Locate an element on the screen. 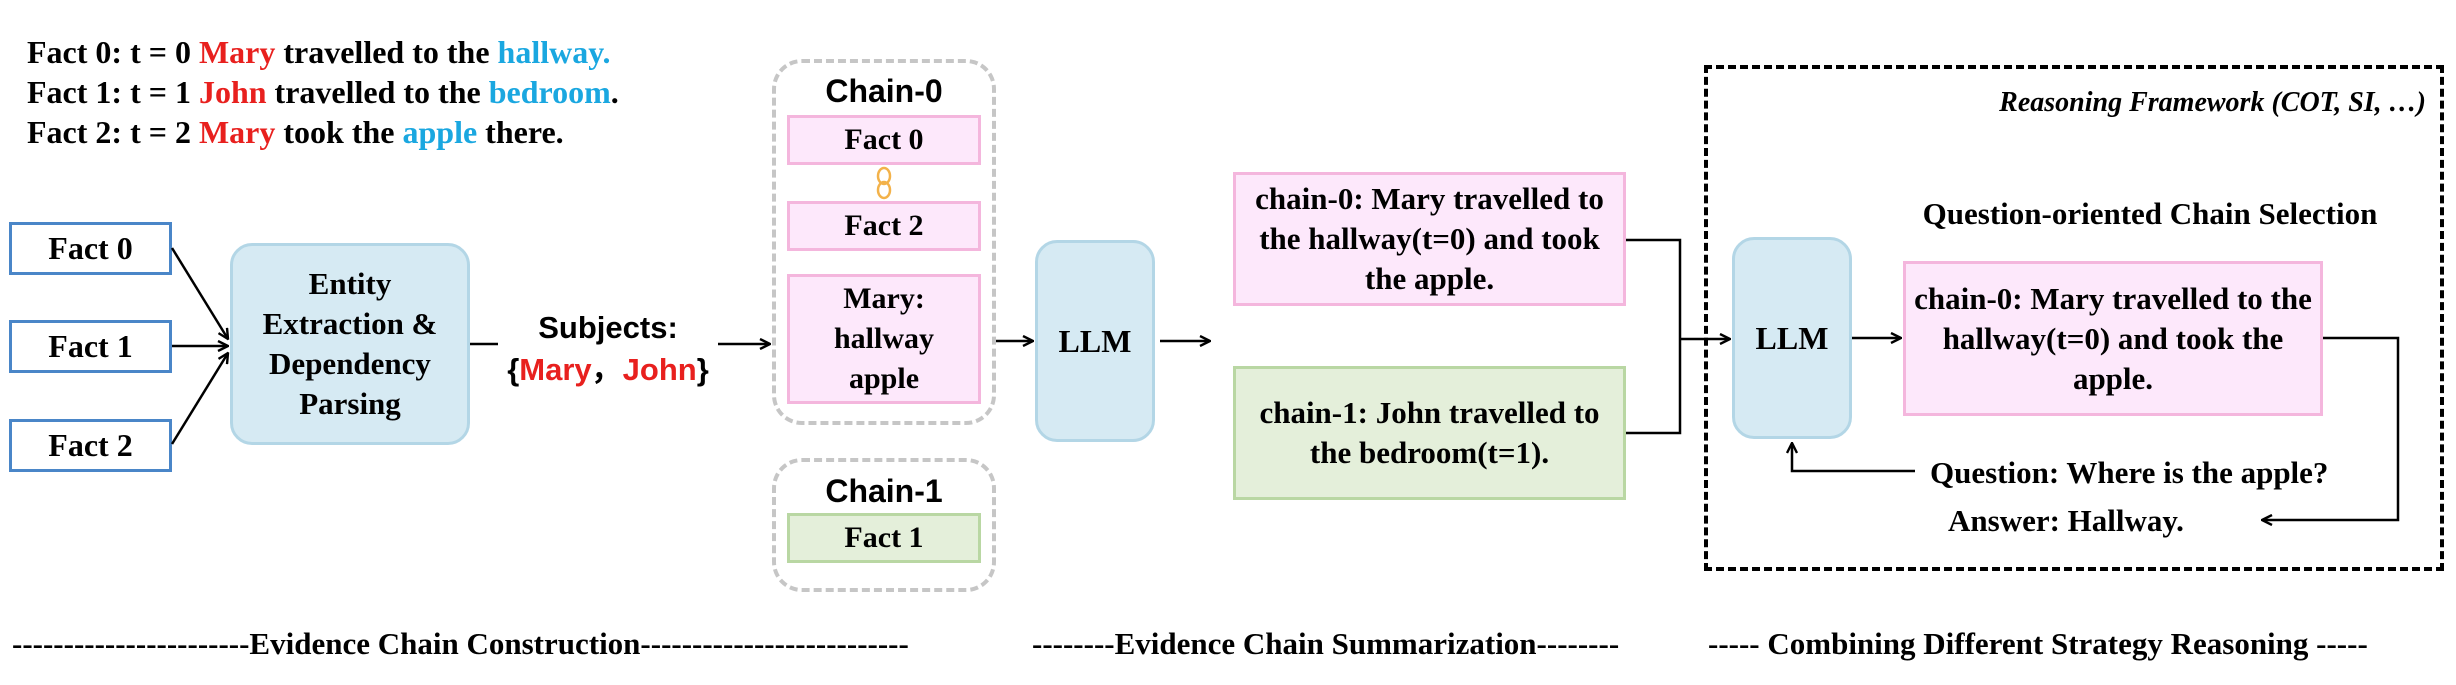 The image size is (2456, 685). arrow-fact2-to-extraction is located at coordinates (199, 399).